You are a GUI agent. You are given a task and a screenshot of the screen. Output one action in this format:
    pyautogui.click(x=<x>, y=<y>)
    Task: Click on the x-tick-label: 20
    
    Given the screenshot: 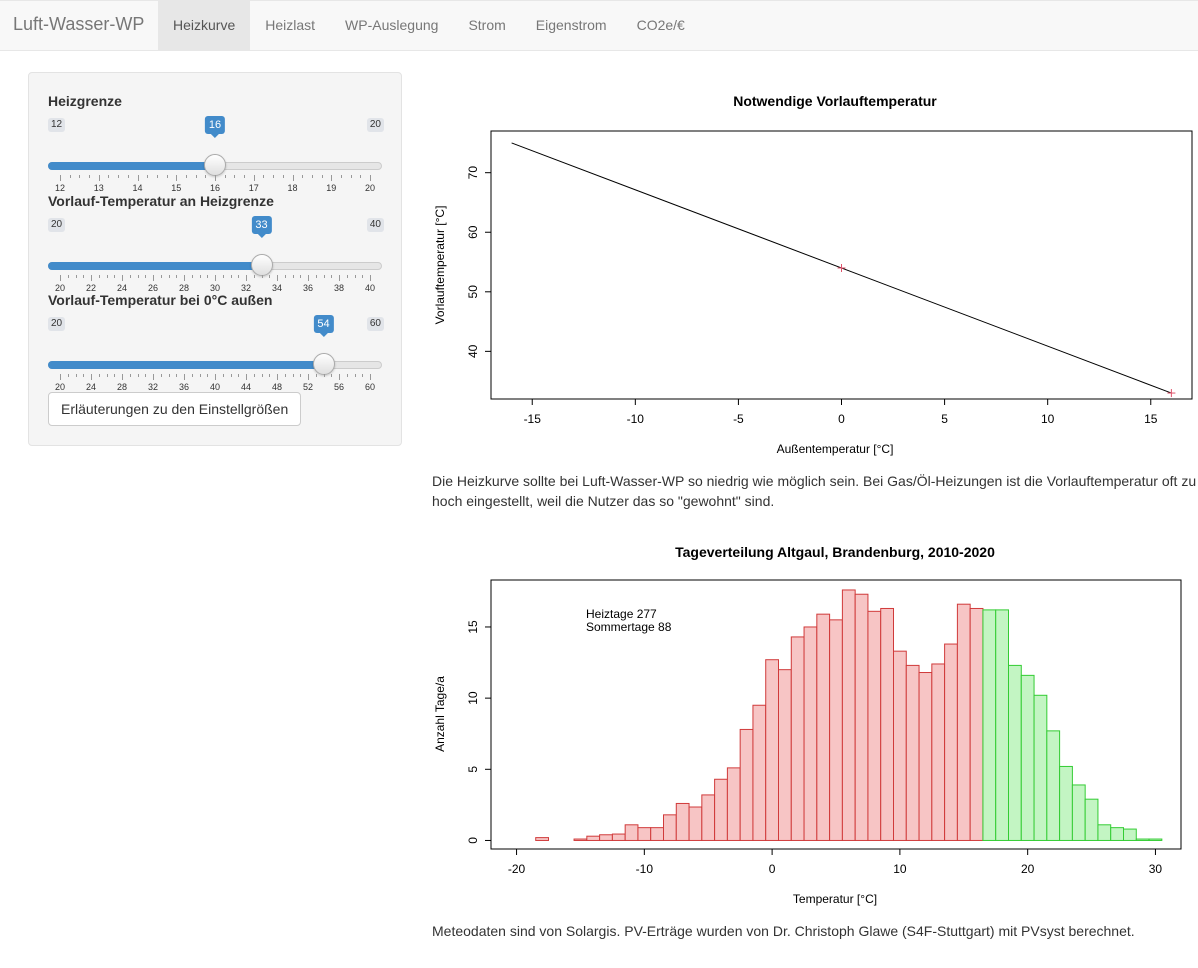 What is the action you would take?
    pyautogui.click(x=1028, y=869)
    